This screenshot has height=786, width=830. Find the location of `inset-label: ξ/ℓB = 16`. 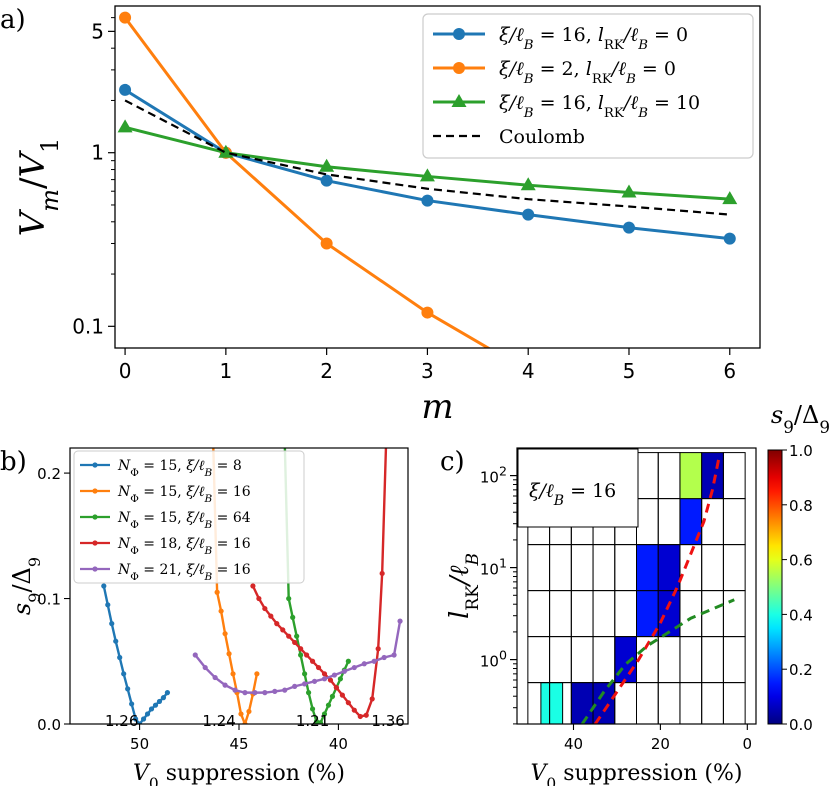

inset-label: ξ/ℓB = 16 is located at coordinates (572, 494).